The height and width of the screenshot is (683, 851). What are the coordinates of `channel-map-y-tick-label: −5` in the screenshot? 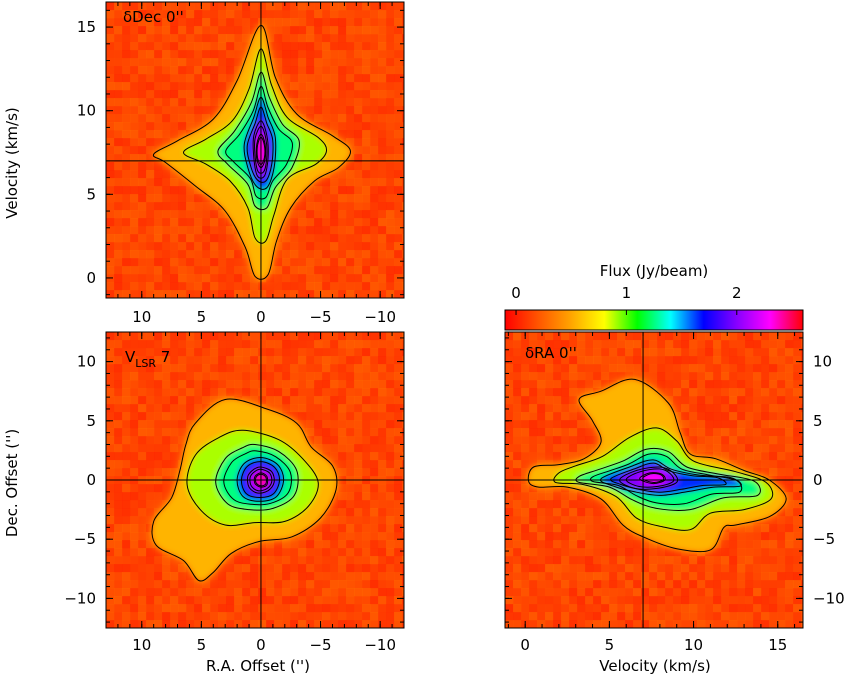 It's located at (85, 539).